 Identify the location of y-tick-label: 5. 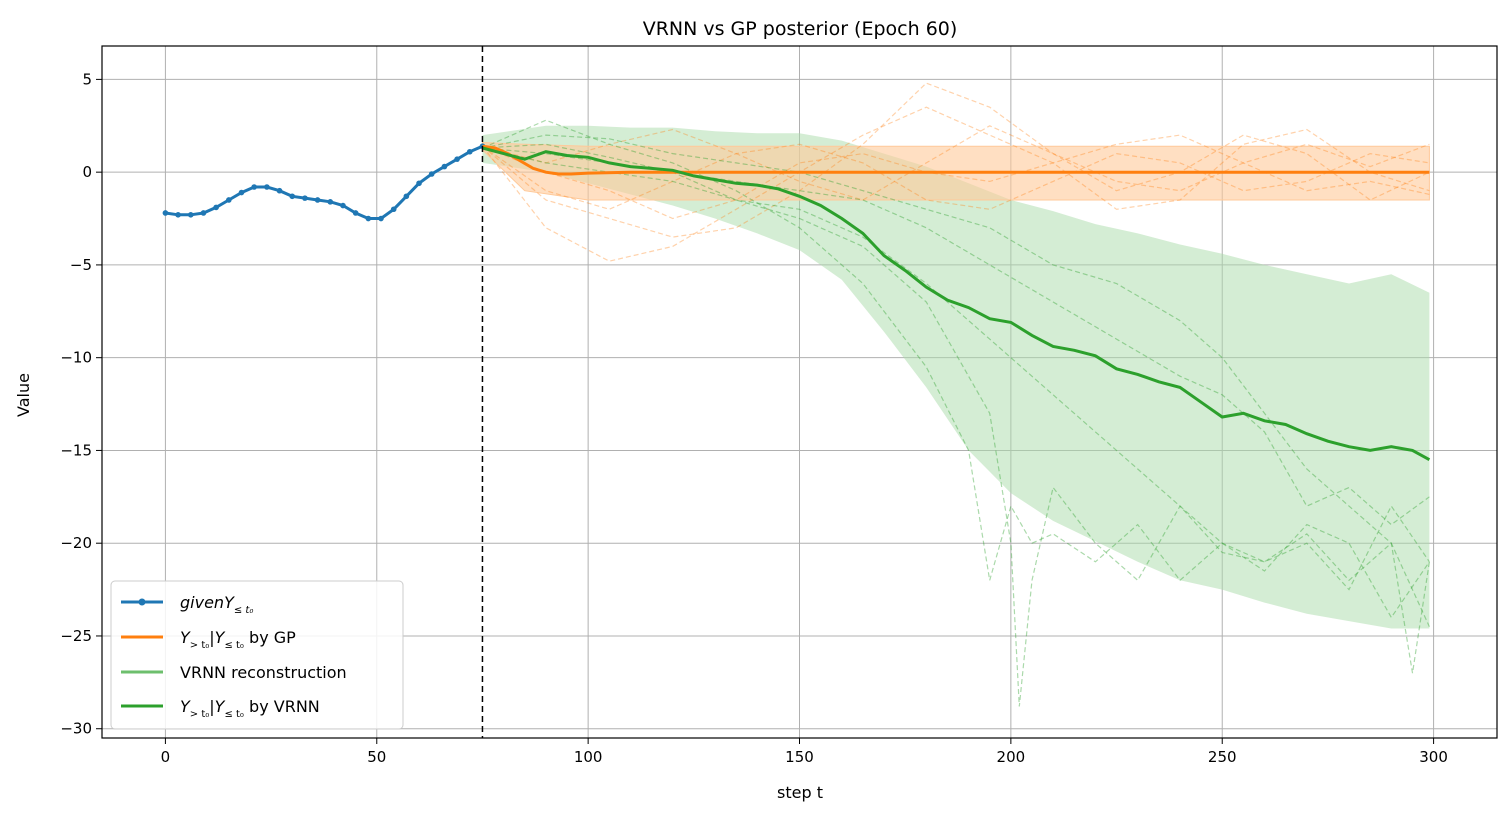
(87, 79).